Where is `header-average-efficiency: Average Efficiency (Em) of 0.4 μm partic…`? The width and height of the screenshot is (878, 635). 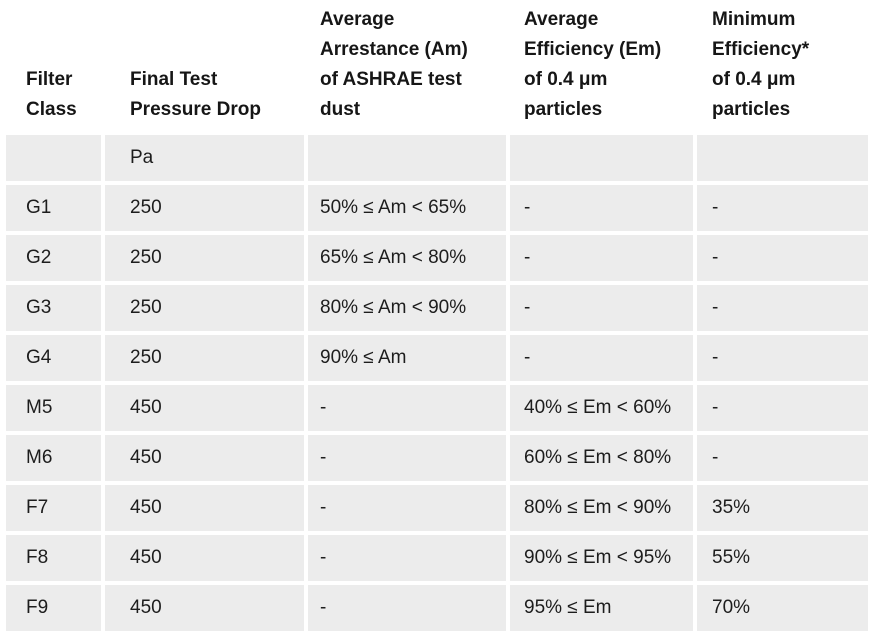 header-average-efficiency: Average Efficiency (Em) of 0.4 μm partic… is located at coordinates (593, 64).